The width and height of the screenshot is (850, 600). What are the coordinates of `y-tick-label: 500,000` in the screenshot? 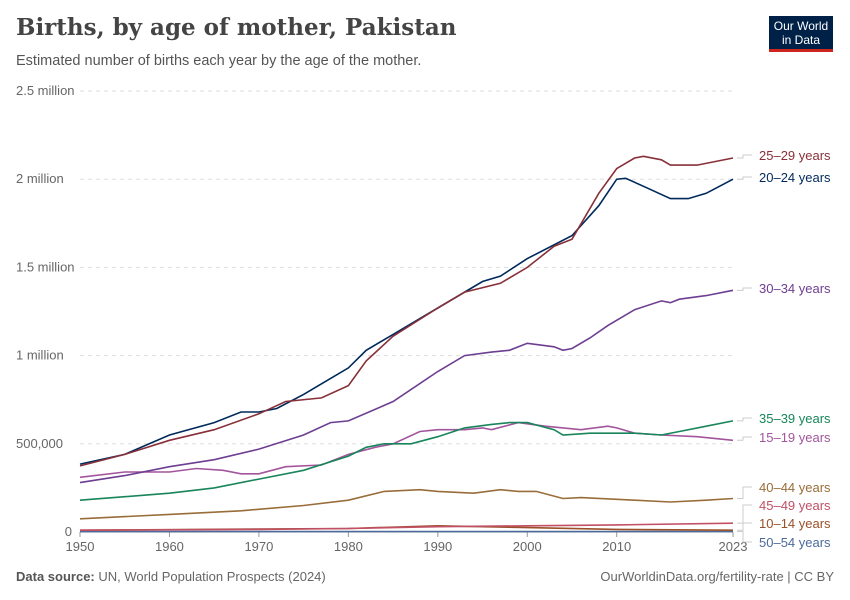 It's located at (39, 443).